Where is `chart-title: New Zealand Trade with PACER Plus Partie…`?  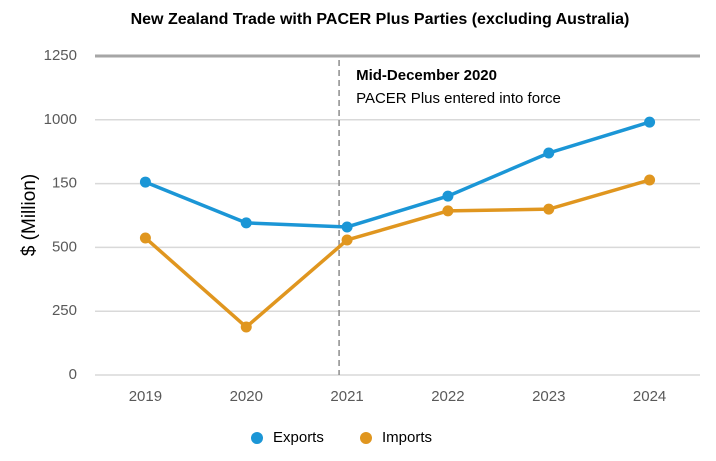 chart-title: New Zealand Trade with PACER Plus Partie… is located at coordinates (380, 19).